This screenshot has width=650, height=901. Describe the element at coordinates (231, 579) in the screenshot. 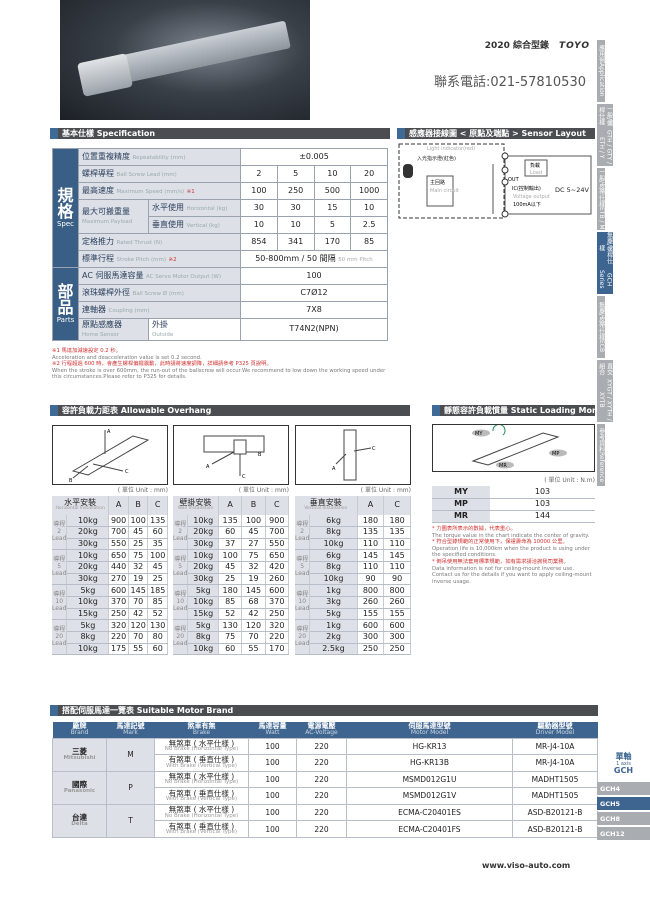

I see `table-row: 30kg 25 19 260` at that location.